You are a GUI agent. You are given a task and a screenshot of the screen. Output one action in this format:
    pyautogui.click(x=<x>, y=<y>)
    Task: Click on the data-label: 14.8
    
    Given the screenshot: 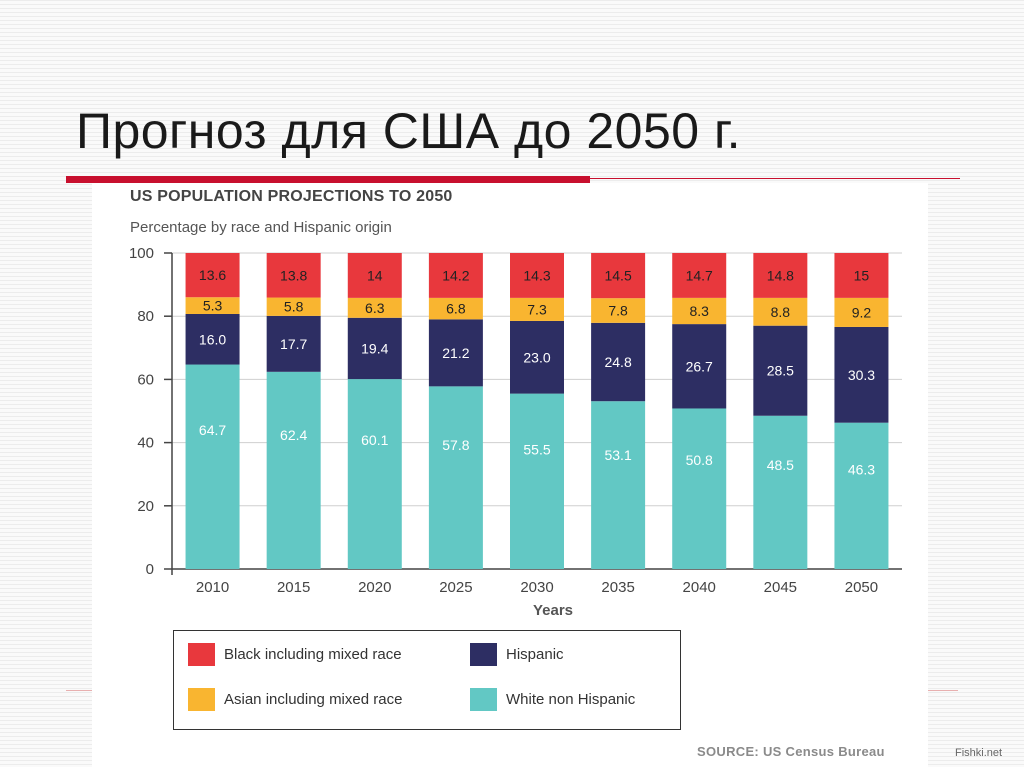 What is the action you would take?
    pyautogui.click(x=780, y=275)
    